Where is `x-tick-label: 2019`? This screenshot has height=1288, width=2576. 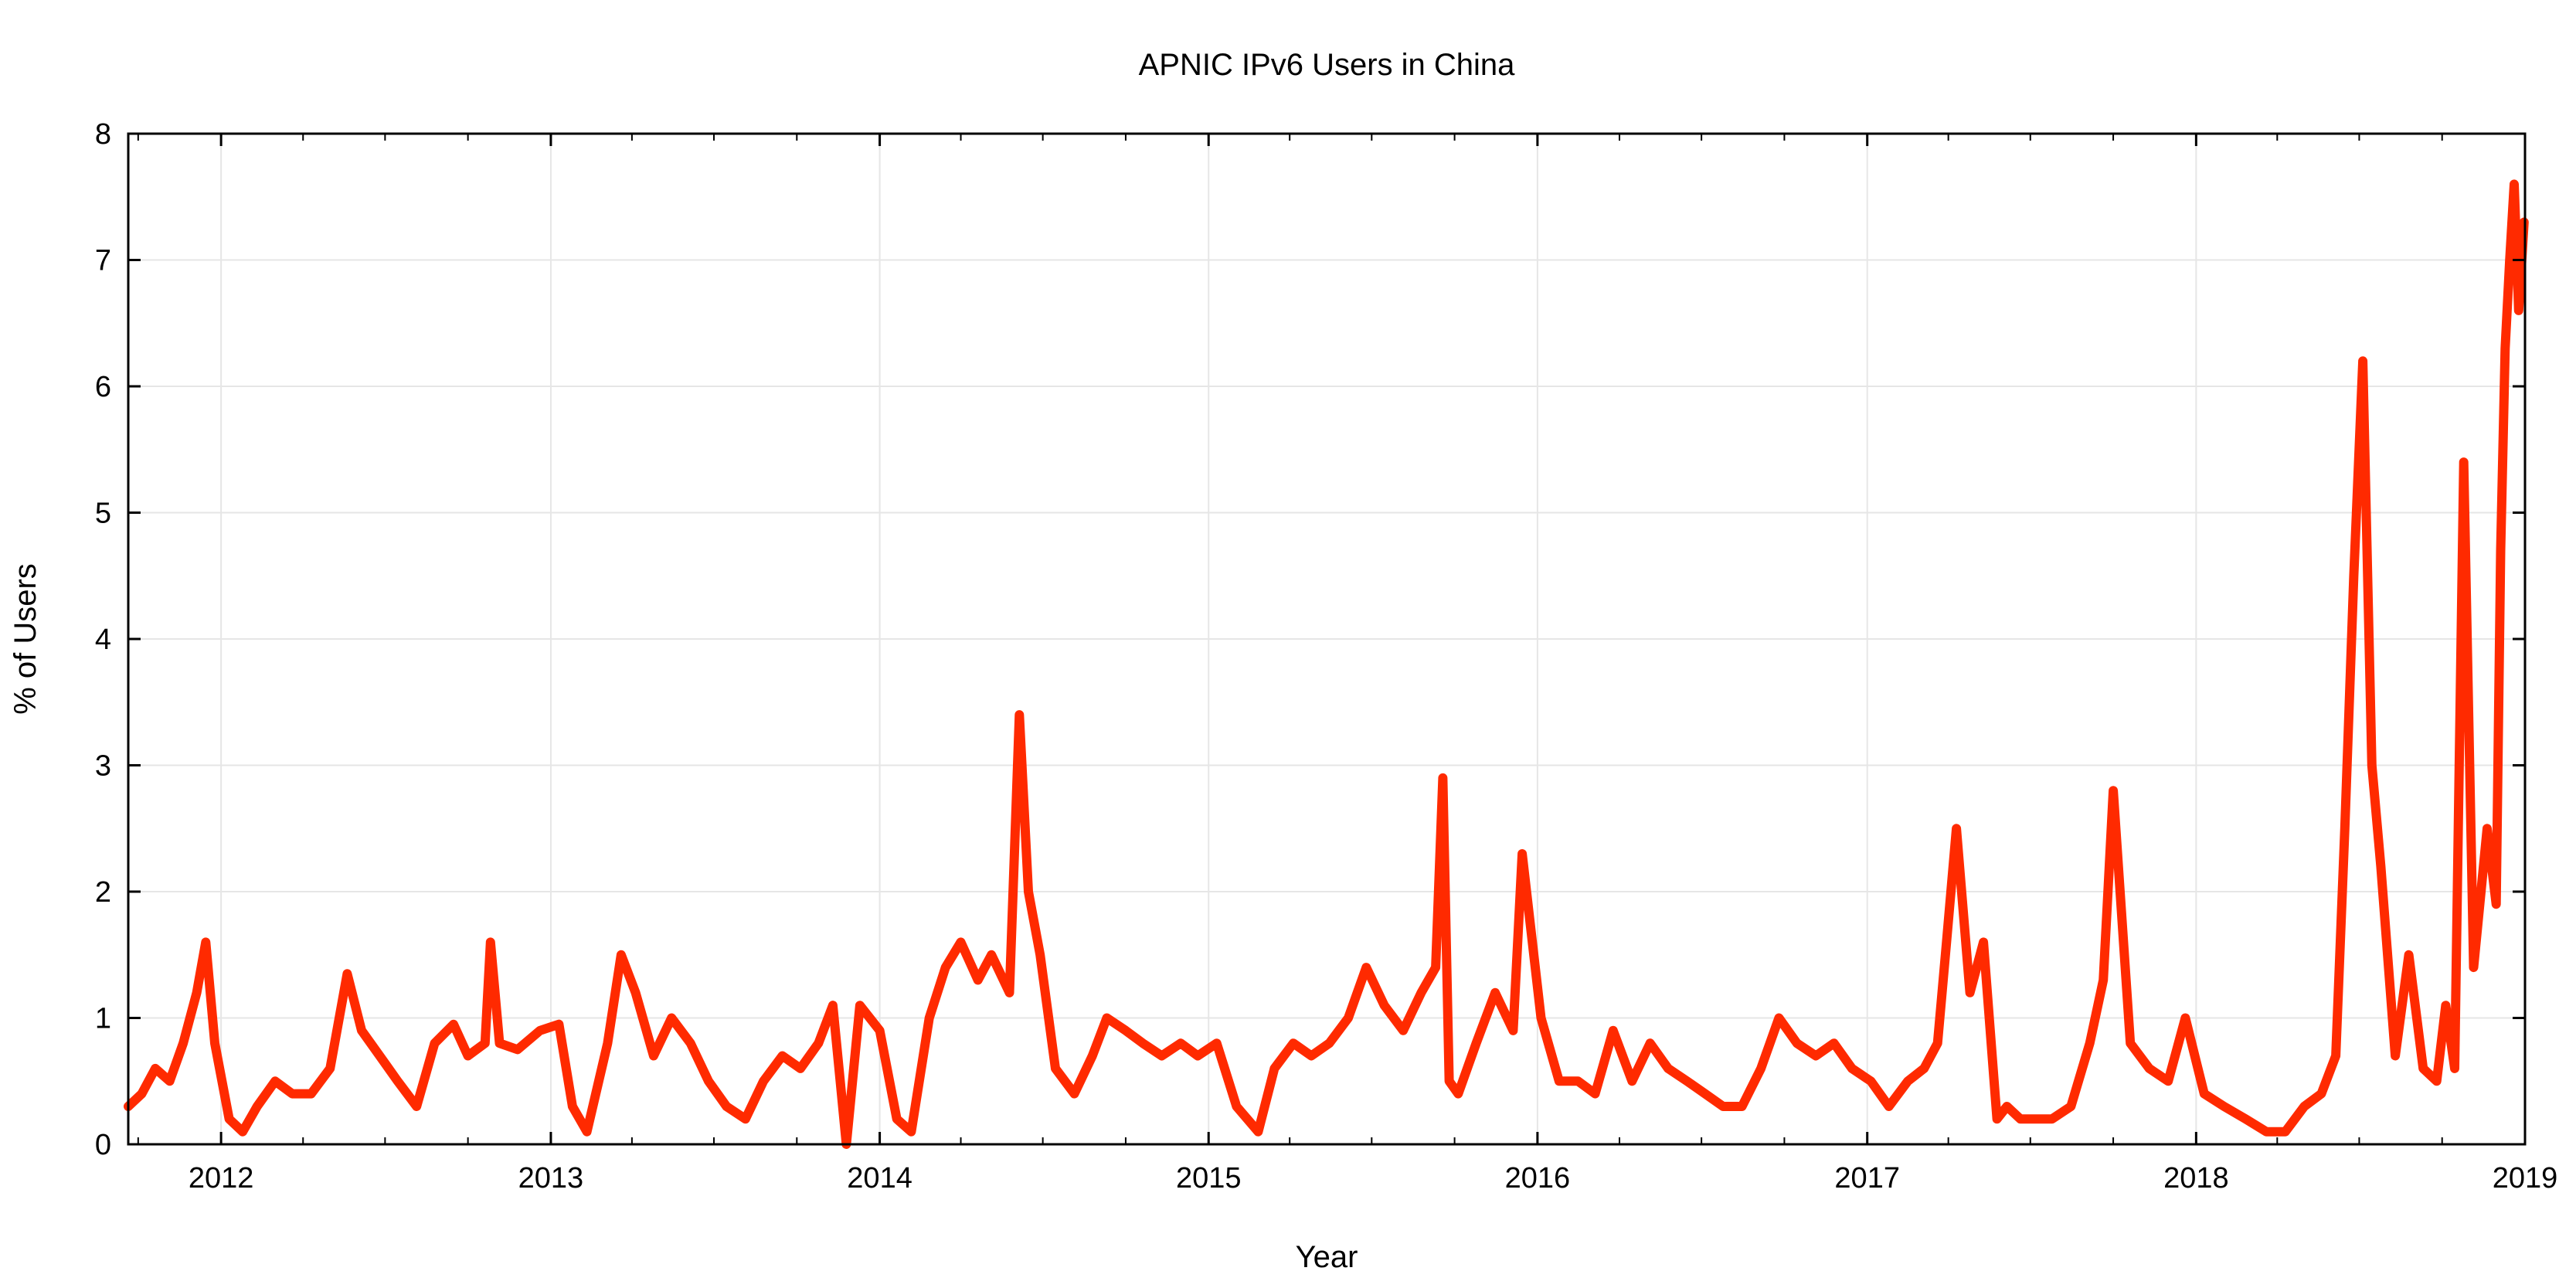 x-tick-label: 2019 is located at coordinates (2525, 1178).